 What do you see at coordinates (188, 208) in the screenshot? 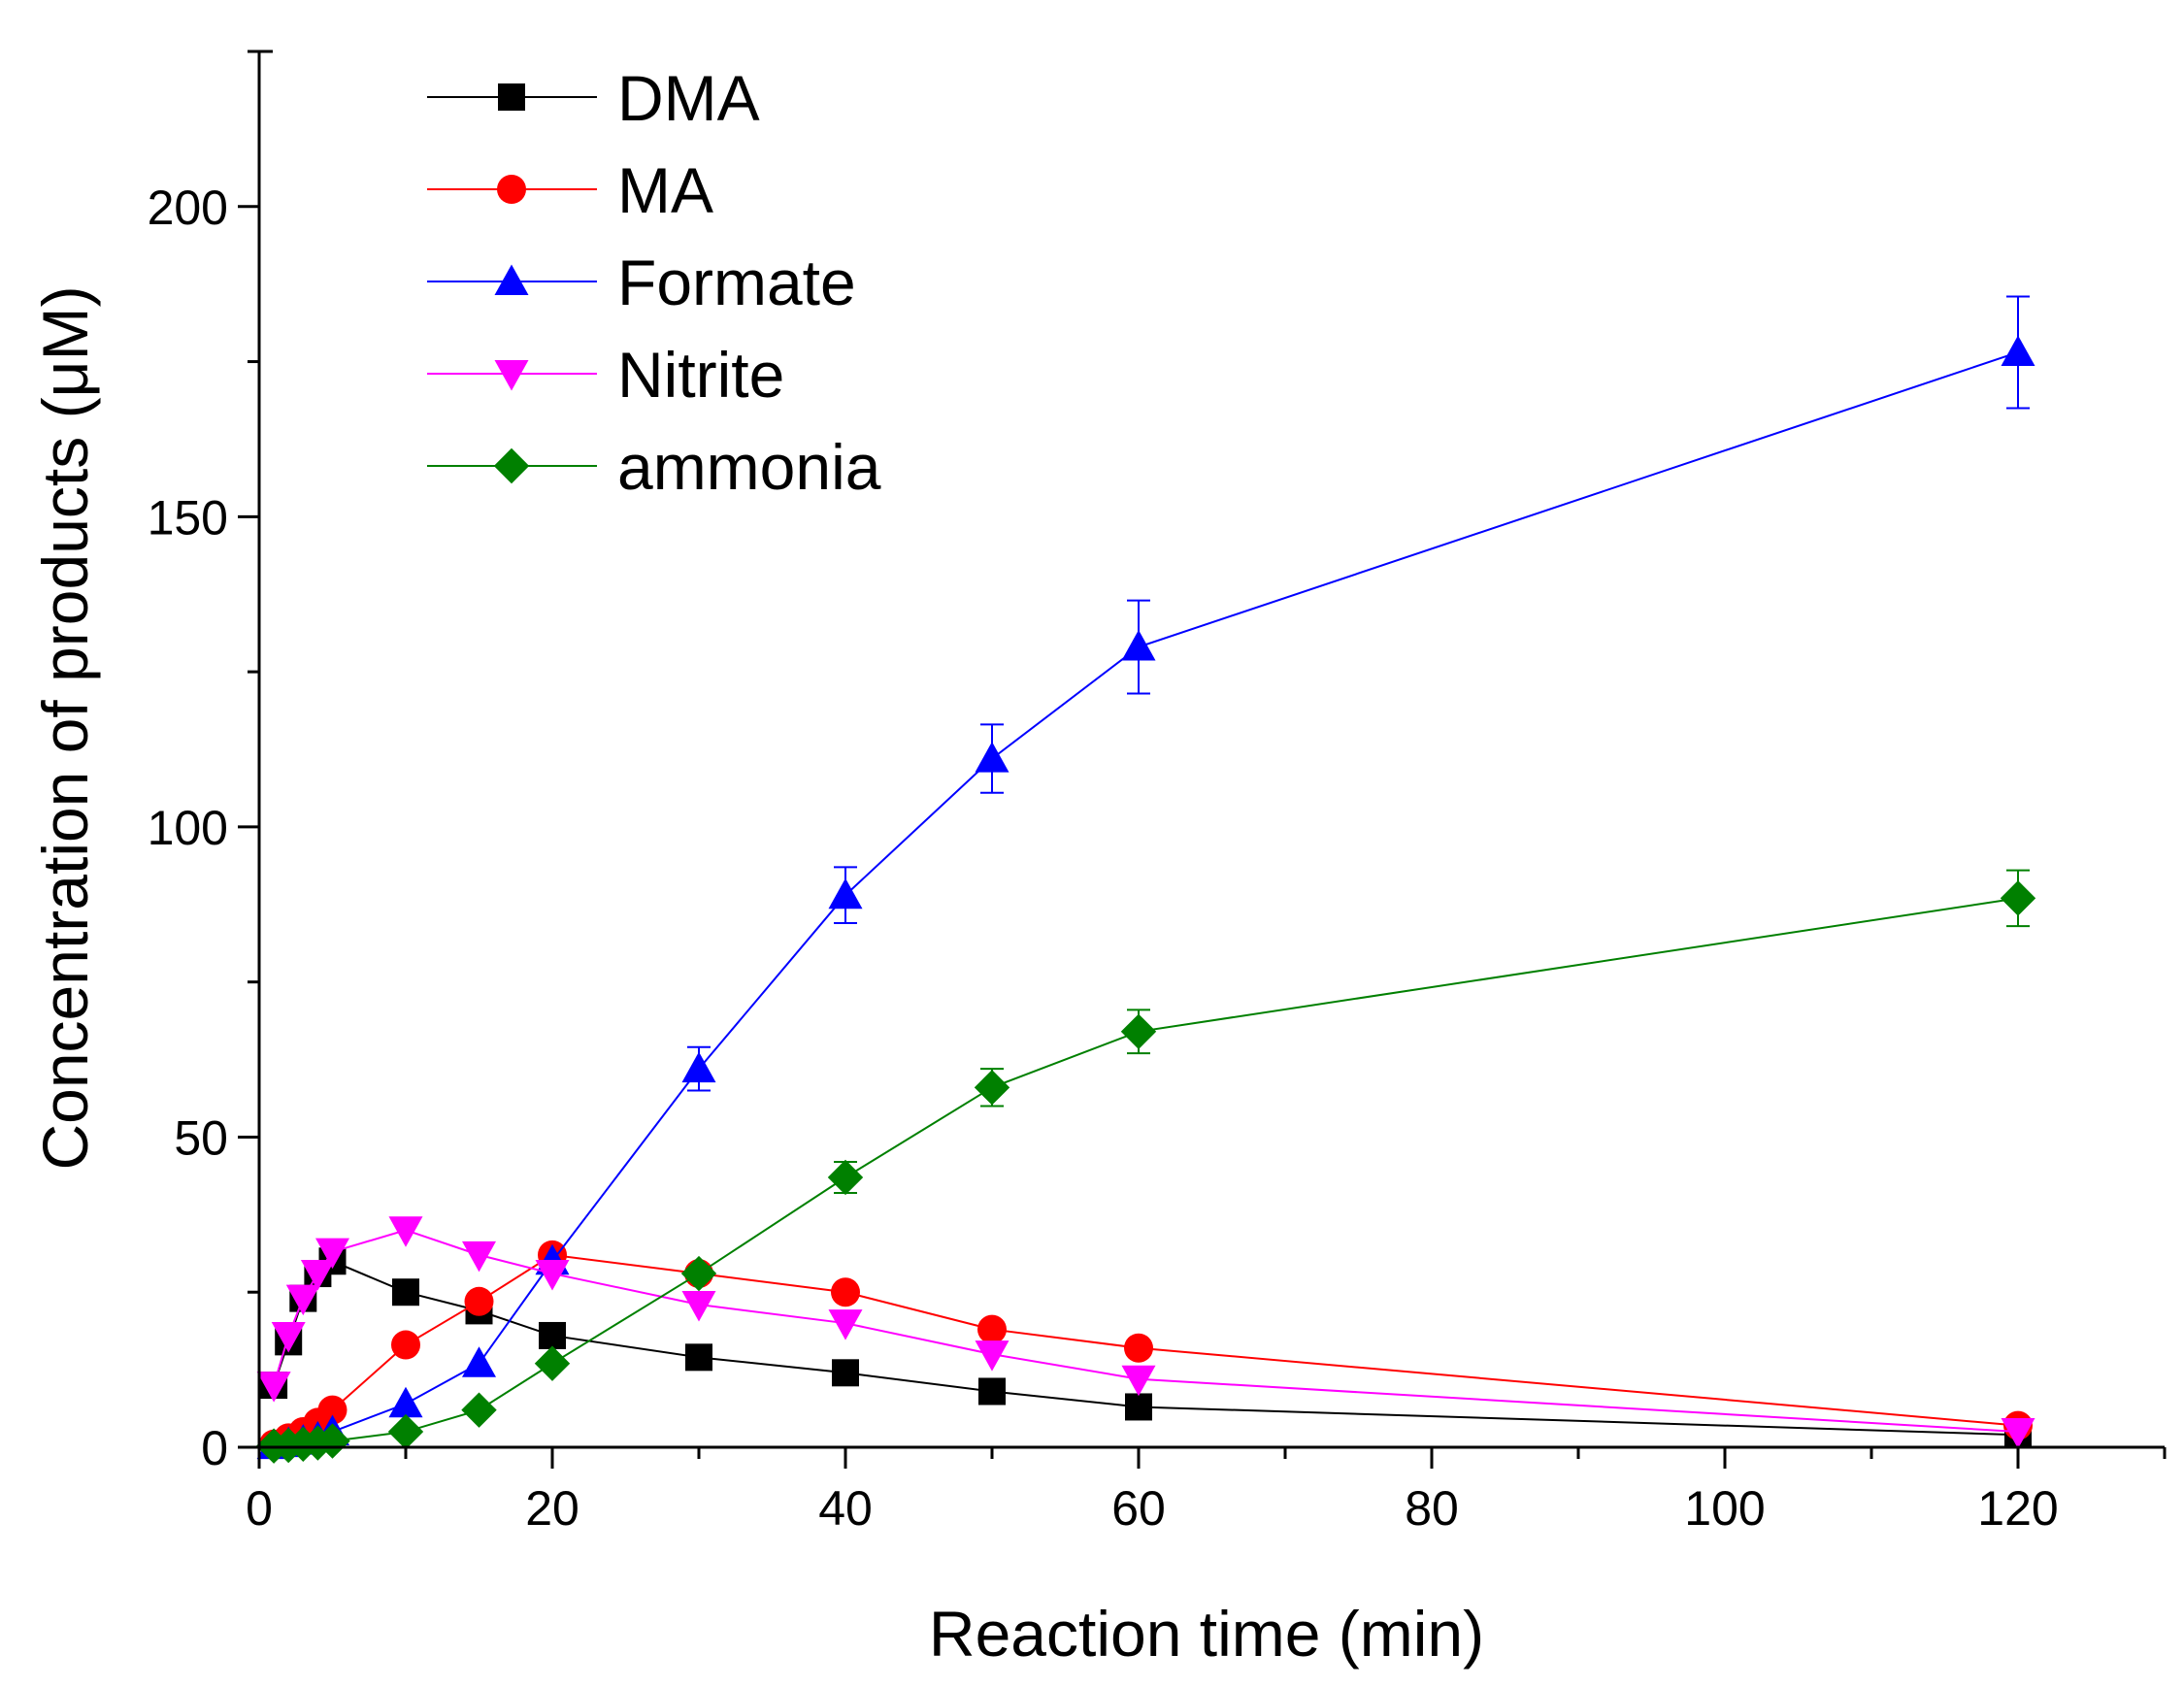
I see `y-tick-label: 200` at bounding box center [188, 208].